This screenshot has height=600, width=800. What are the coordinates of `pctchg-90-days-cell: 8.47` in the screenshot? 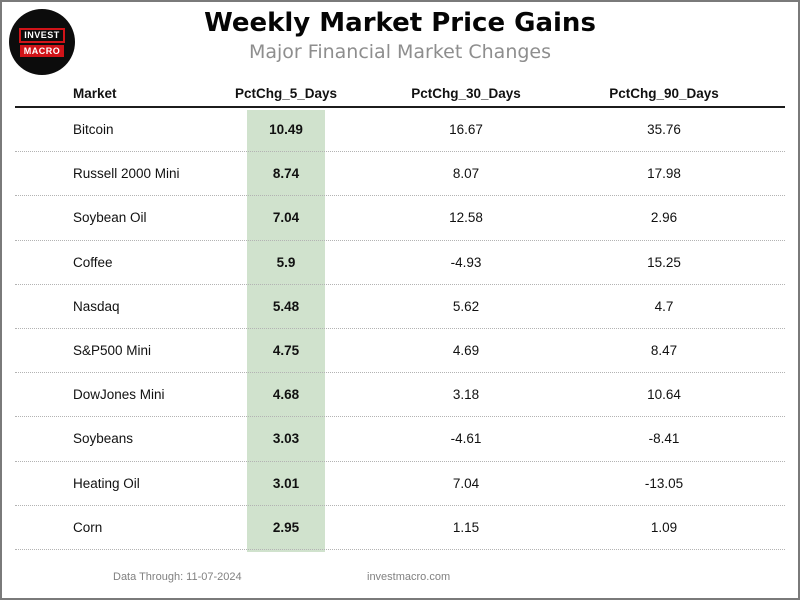 It's located at (664, 351).